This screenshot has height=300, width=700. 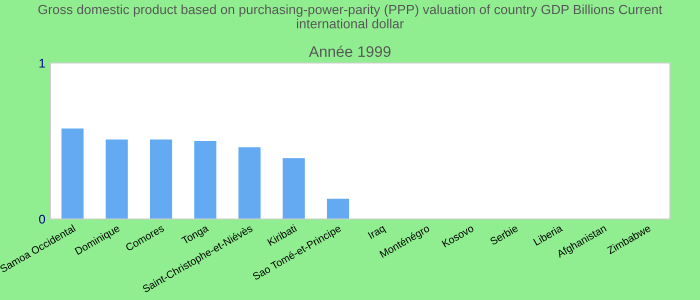 I want to click on chart-subtitle: Année 1999, so click(x=349, y=51).